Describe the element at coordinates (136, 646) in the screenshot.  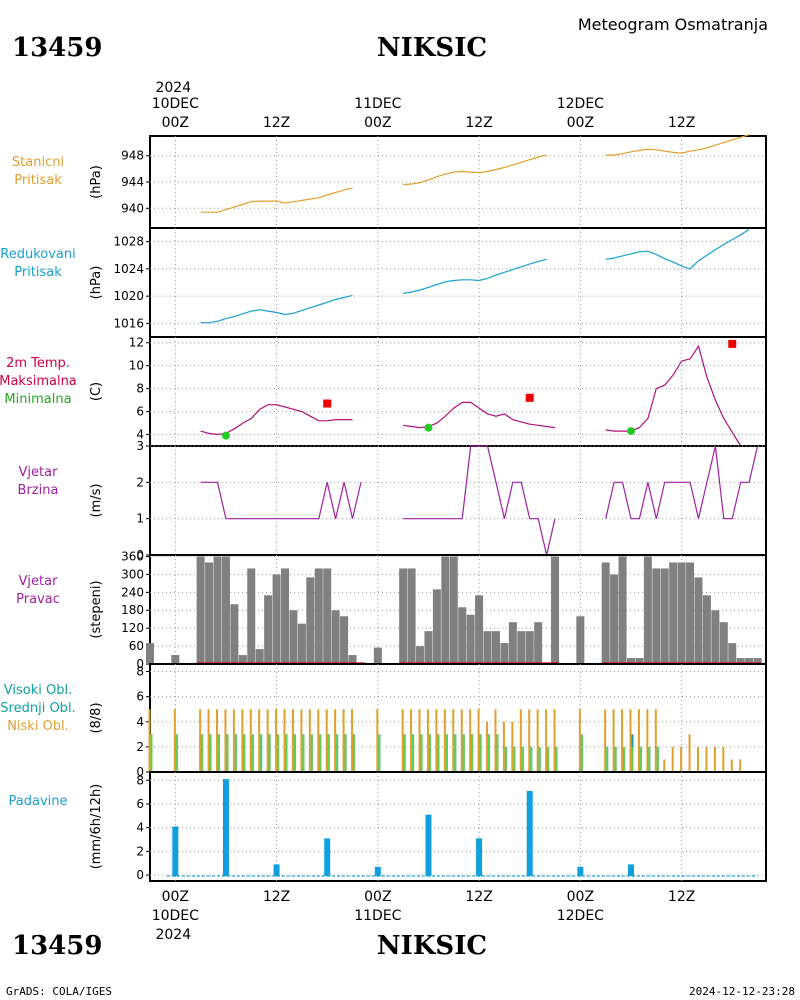
I see `y-tick-label: 60` at that location.